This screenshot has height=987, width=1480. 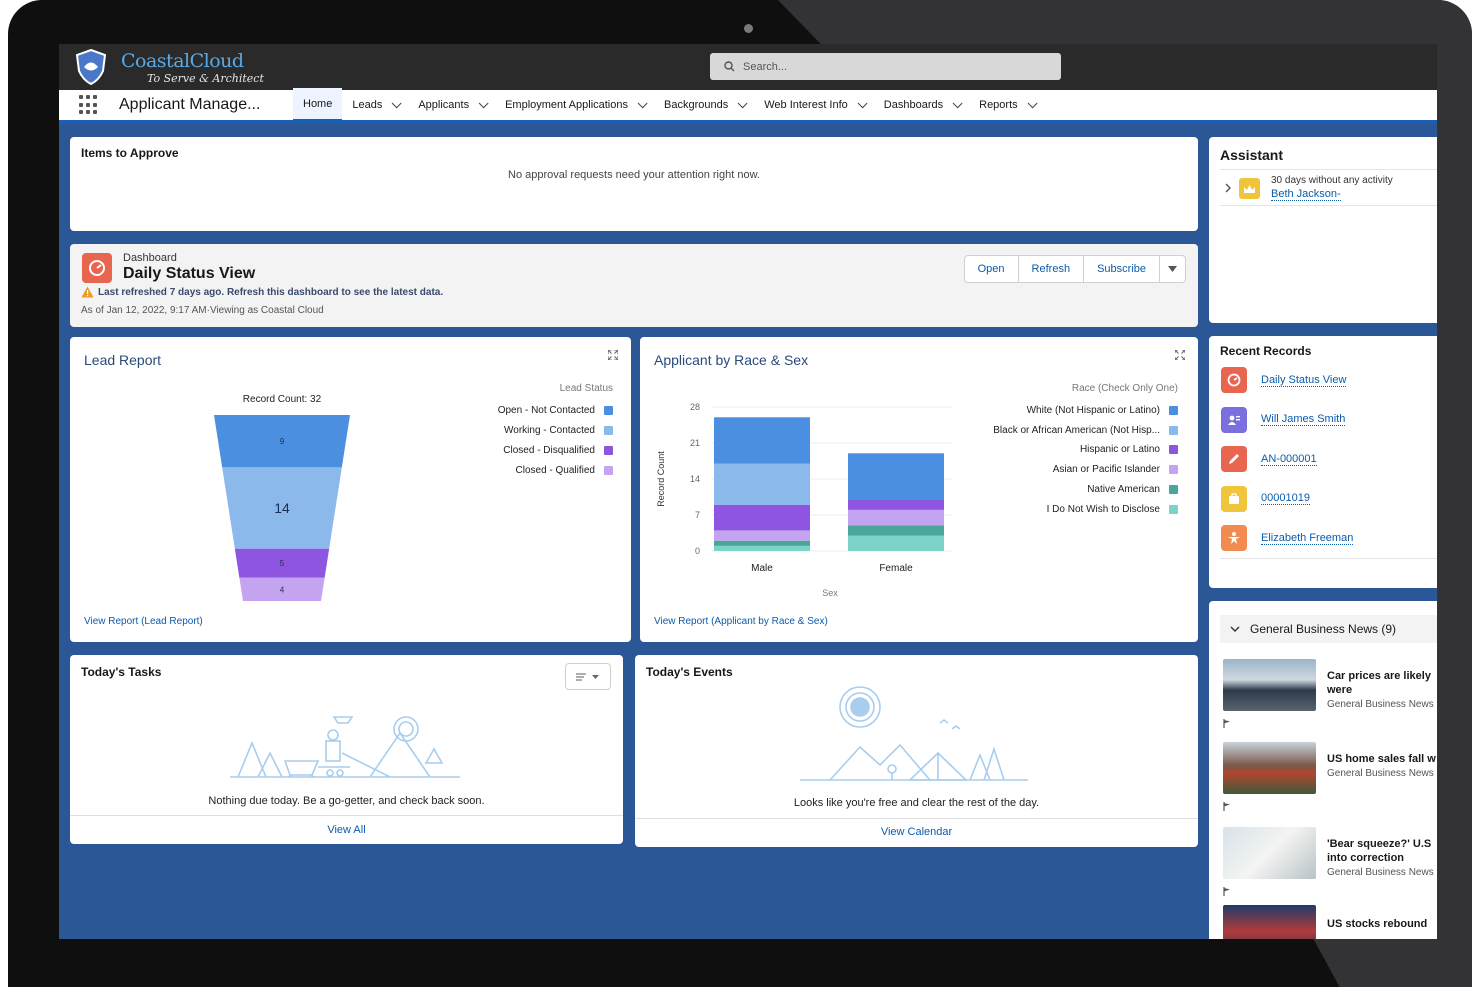 I want to click on nav-tab-employment-applications: Employment Applications, so click(x=574, y=105).